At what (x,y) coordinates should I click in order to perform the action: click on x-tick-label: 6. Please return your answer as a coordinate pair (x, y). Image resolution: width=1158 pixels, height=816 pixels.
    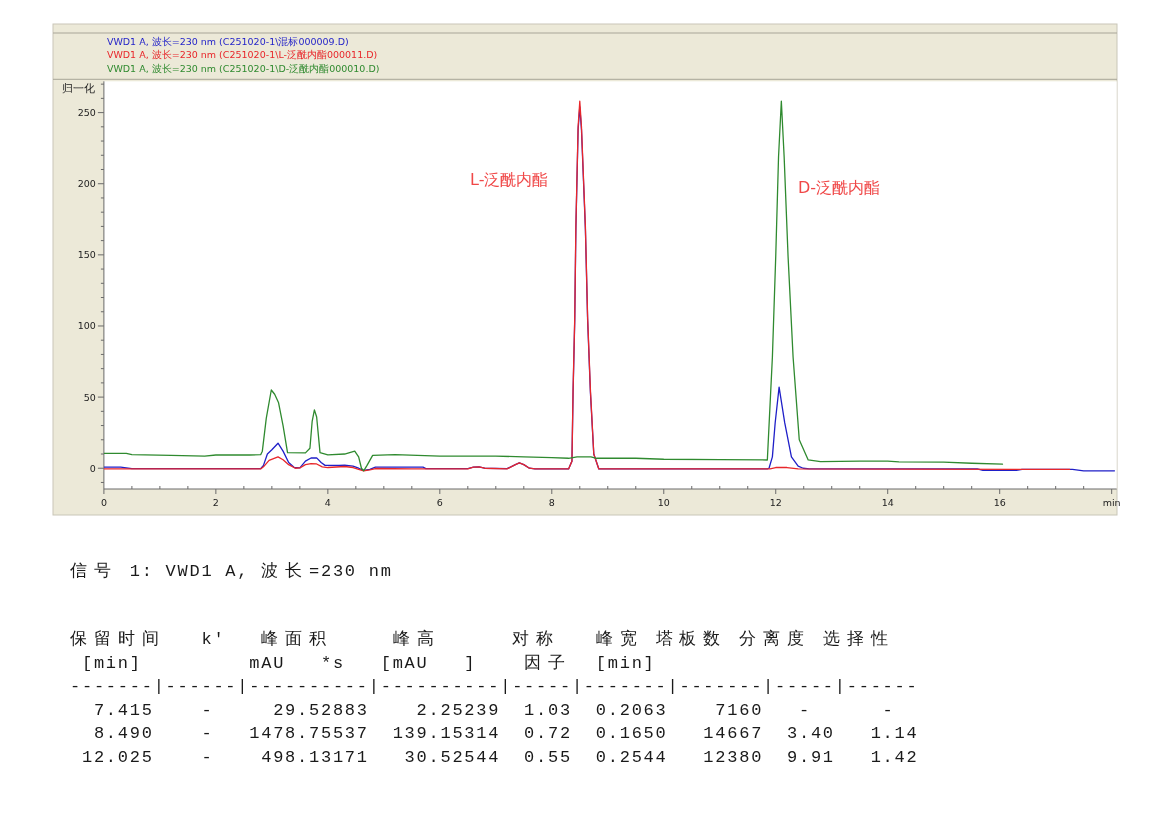
    Looking at the image, I should click on (439, 502).